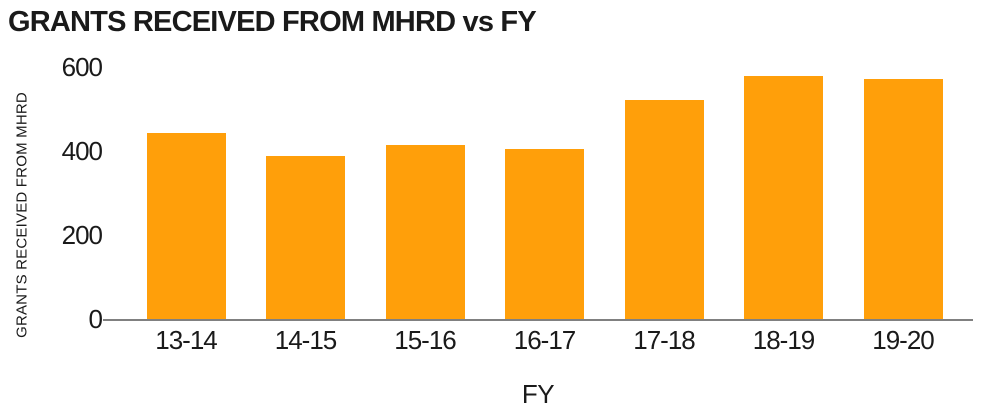 The height and width of the screenshot is (412, 983). Describe the element at coordinates (305, 340) in the screenshot. I see `x-tick-label: 14-15` at that location.